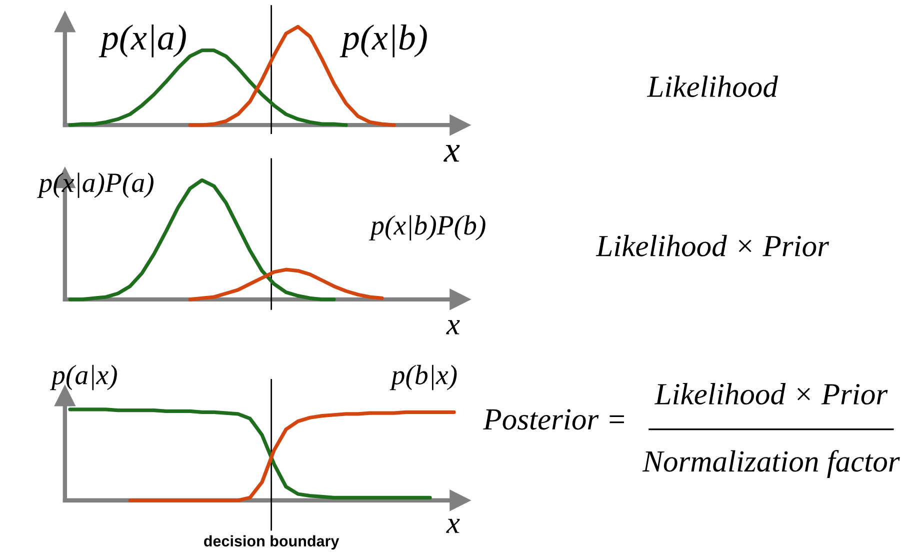  I want to click on text: Likelihood, so click(712, 87).